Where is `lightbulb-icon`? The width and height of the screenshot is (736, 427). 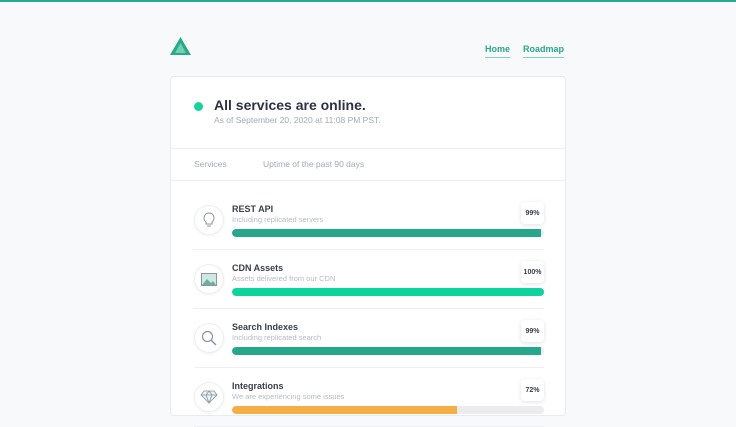
lightbulb-icon is located at coordinates (209, 220).